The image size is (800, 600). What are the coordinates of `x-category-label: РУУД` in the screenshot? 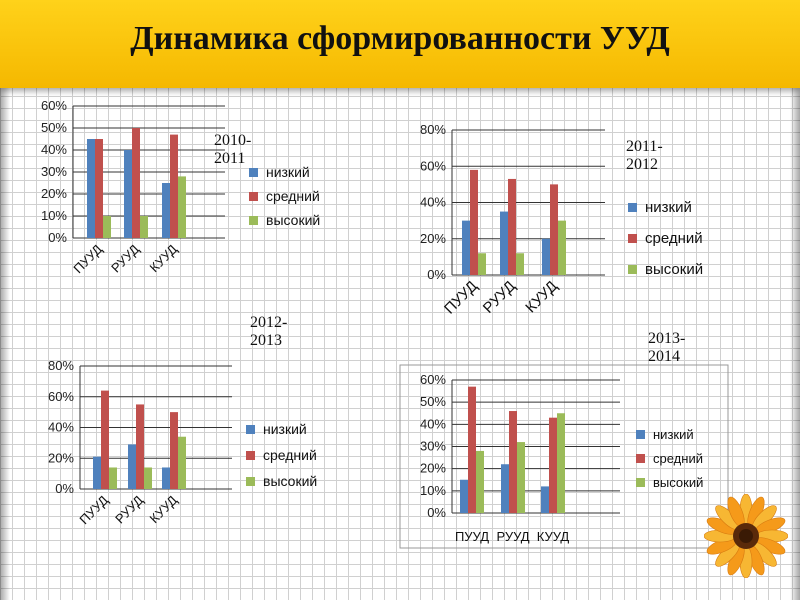 It's located at (512, 536).